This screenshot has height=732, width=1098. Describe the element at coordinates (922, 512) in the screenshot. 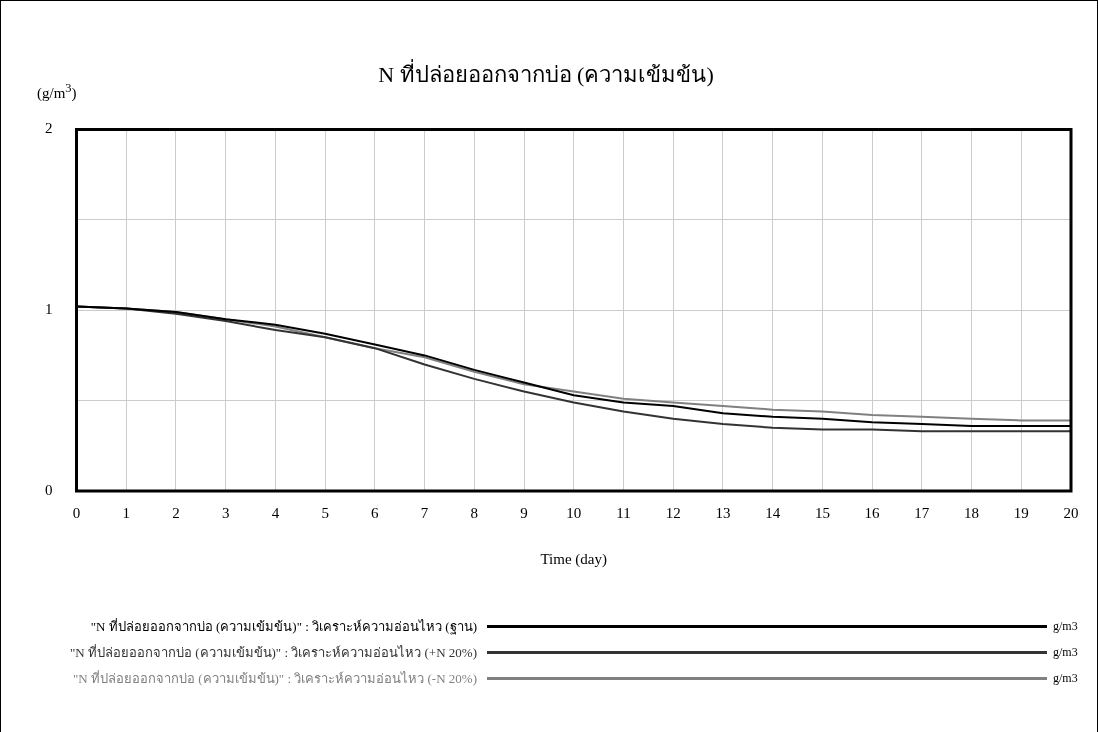

I see `x-tick-label: 17` at that location.